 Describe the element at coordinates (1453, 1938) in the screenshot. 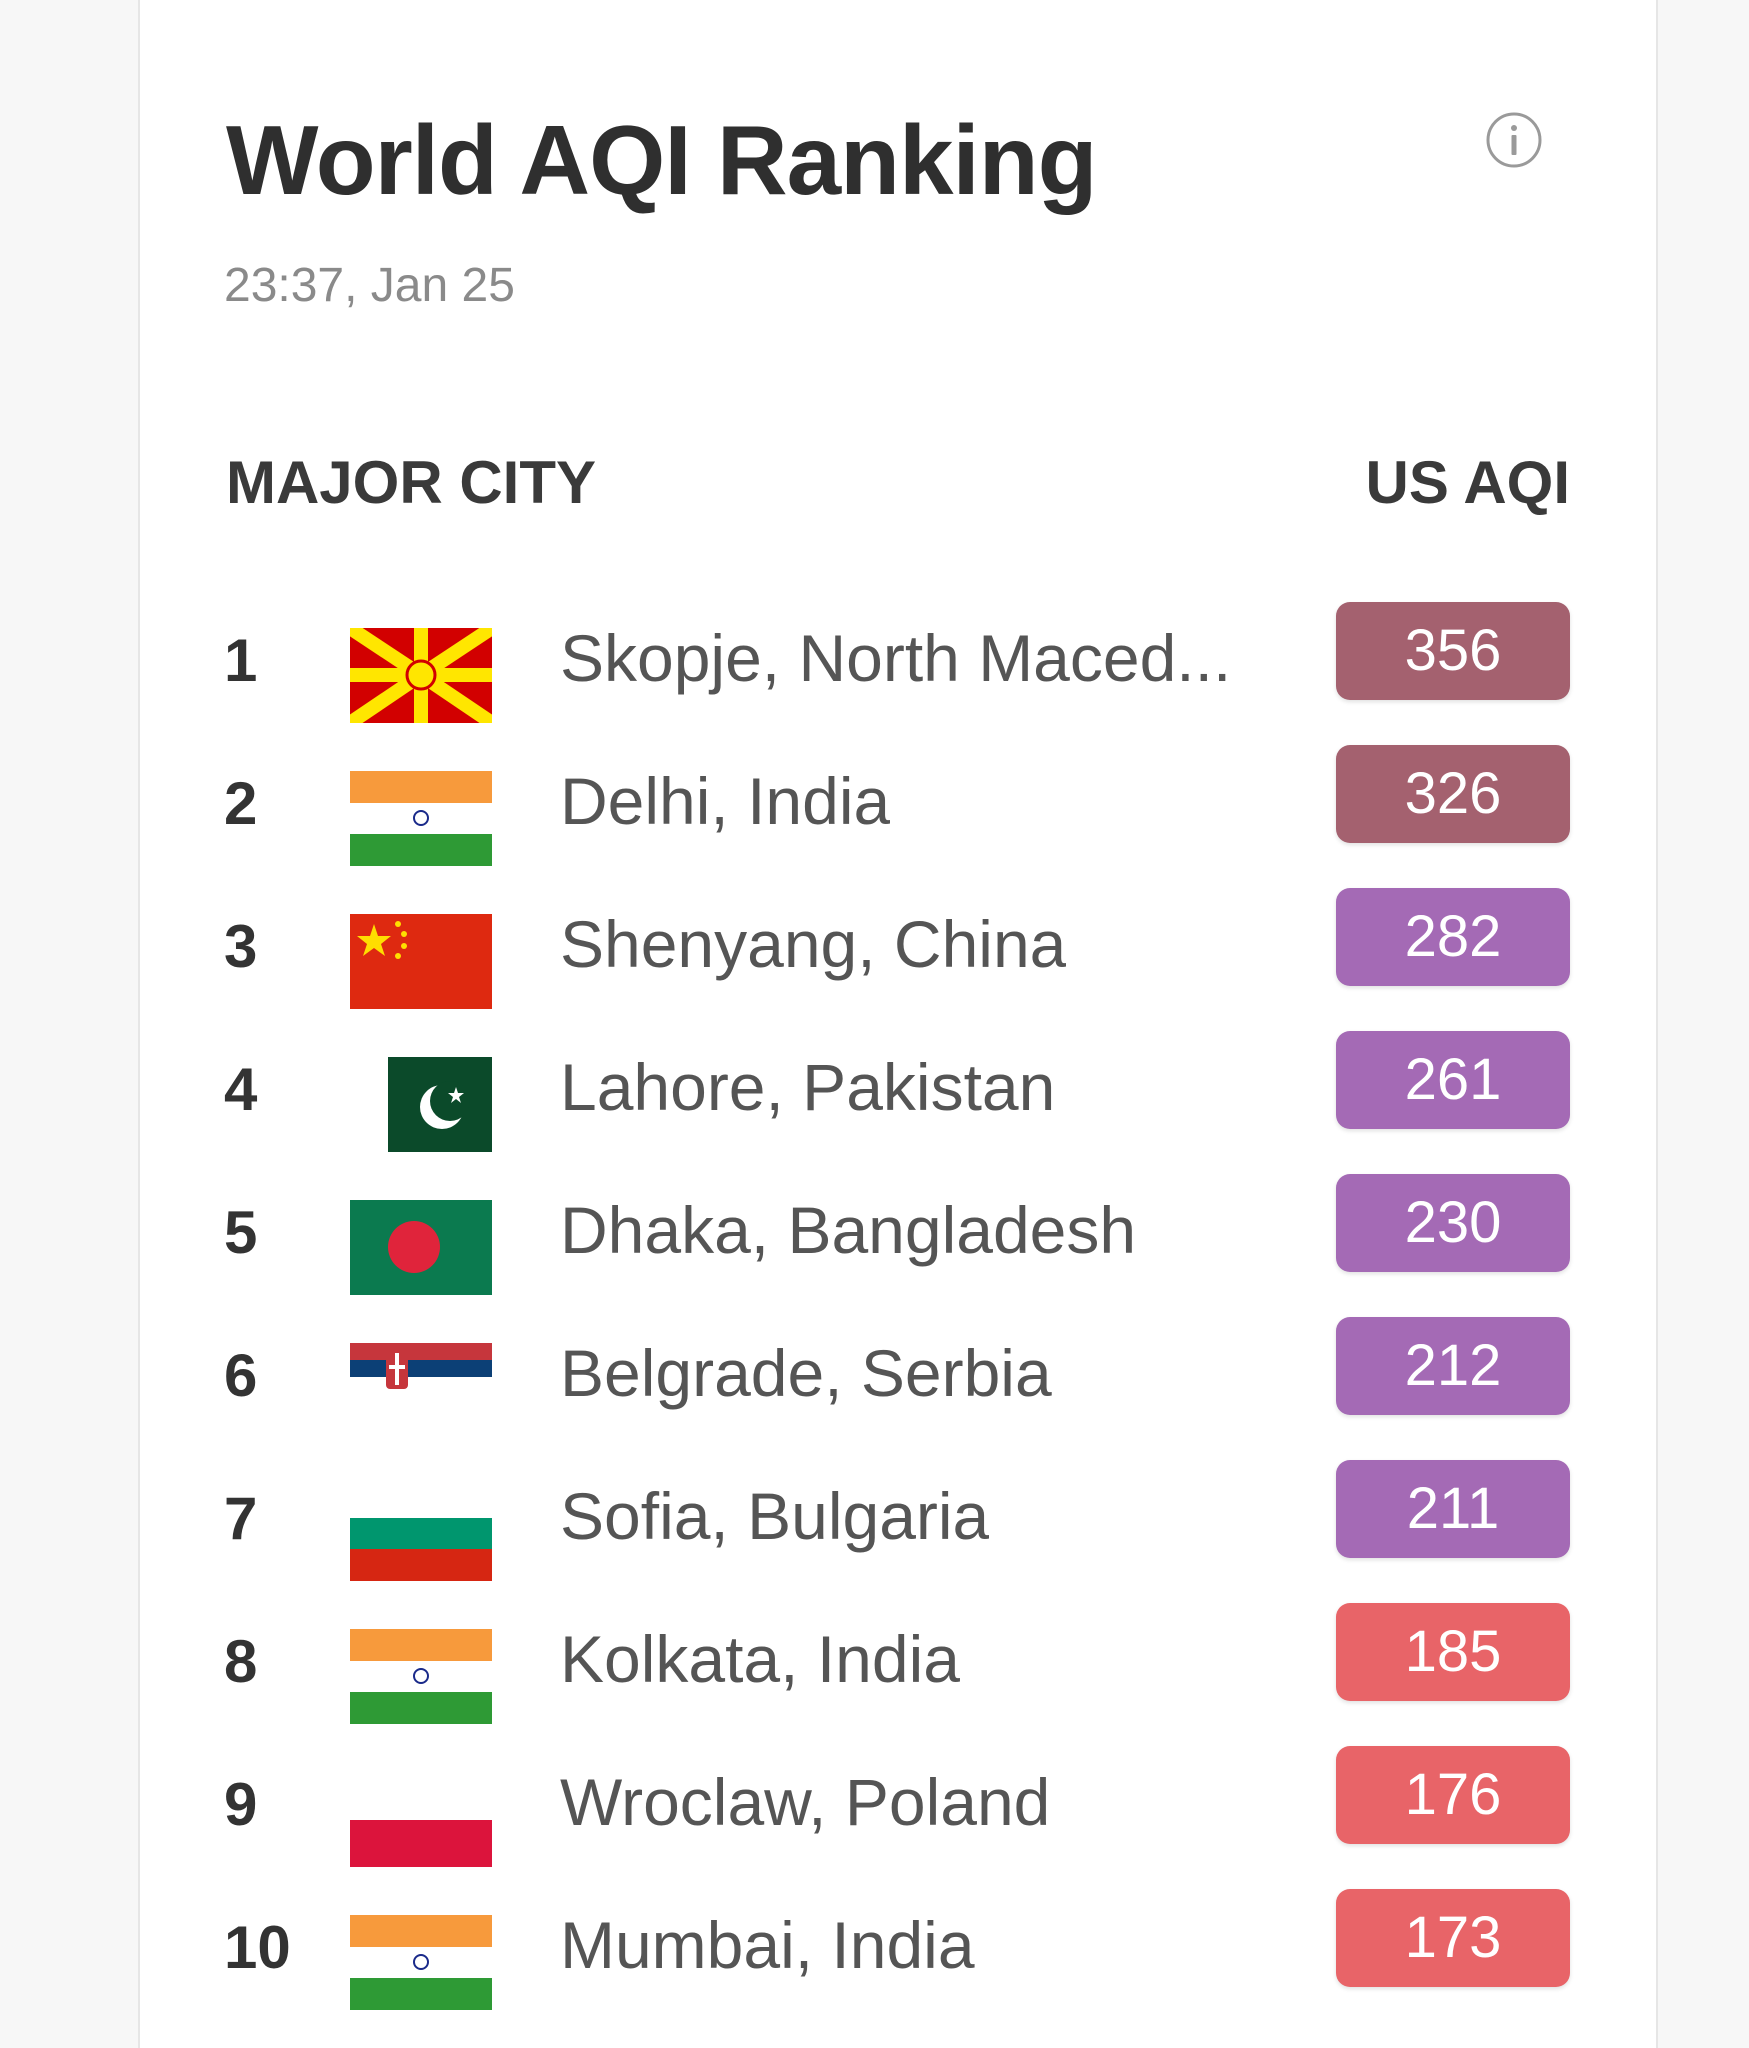

I see `aqi-badge: 173` at that location.